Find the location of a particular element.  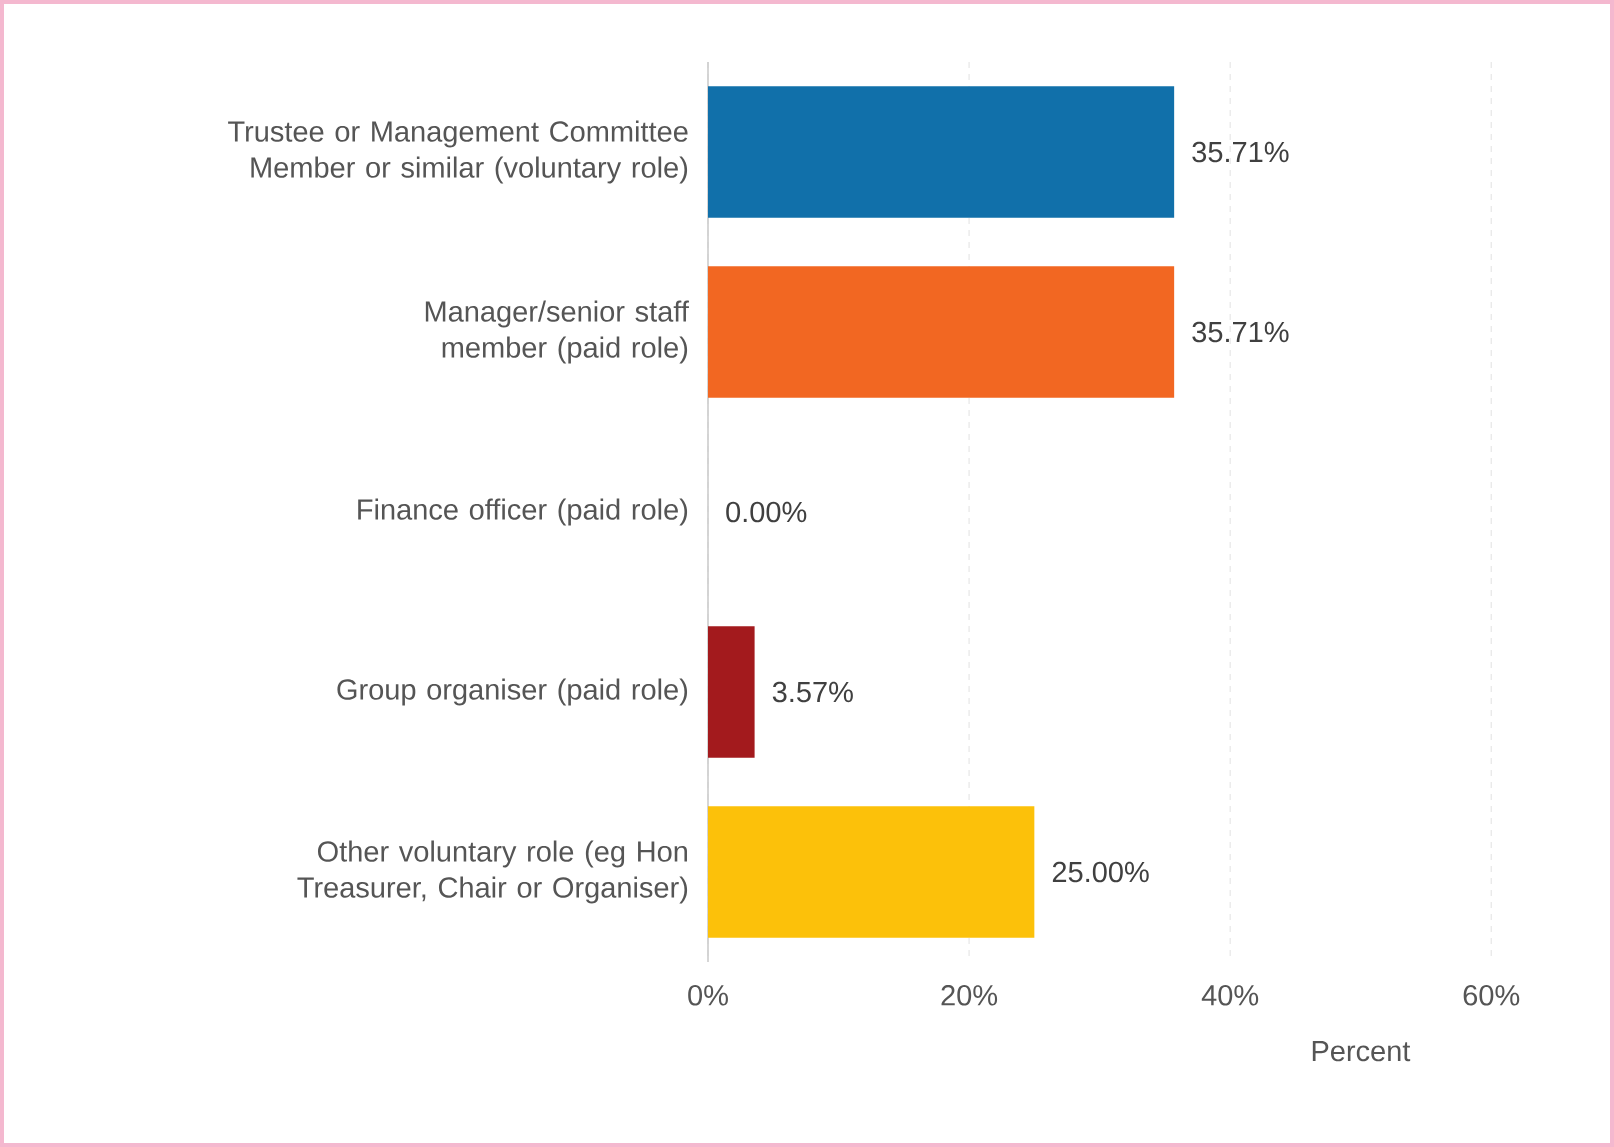

data-label: 25.00% is located at coordinates (1100, 872).